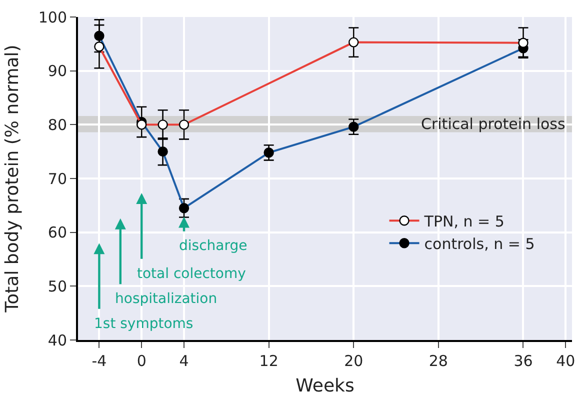 The width and height of the screenshot is (579, 402). I want to click on x-axis-title: Weeks, so click(325, 386).